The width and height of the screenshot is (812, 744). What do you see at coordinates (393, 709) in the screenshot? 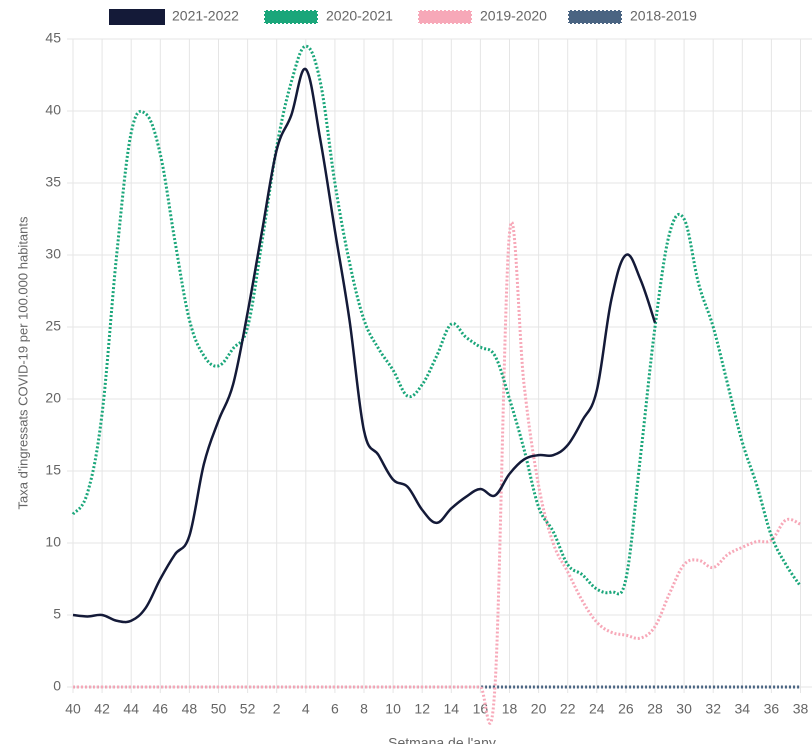
I see `x-tick-label: 10` at bounding box center [393, 709].